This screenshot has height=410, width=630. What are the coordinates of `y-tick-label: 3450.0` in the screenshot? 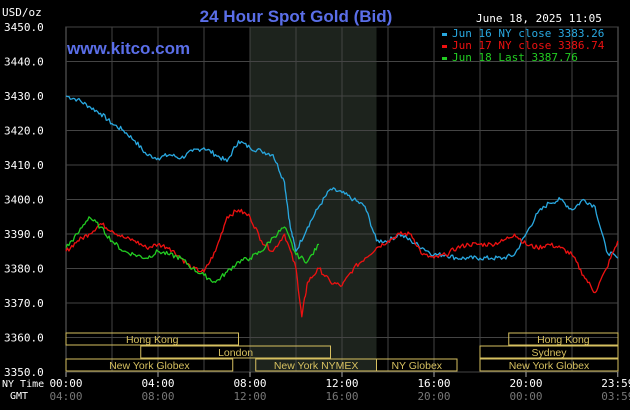 It's located at (24, 27).